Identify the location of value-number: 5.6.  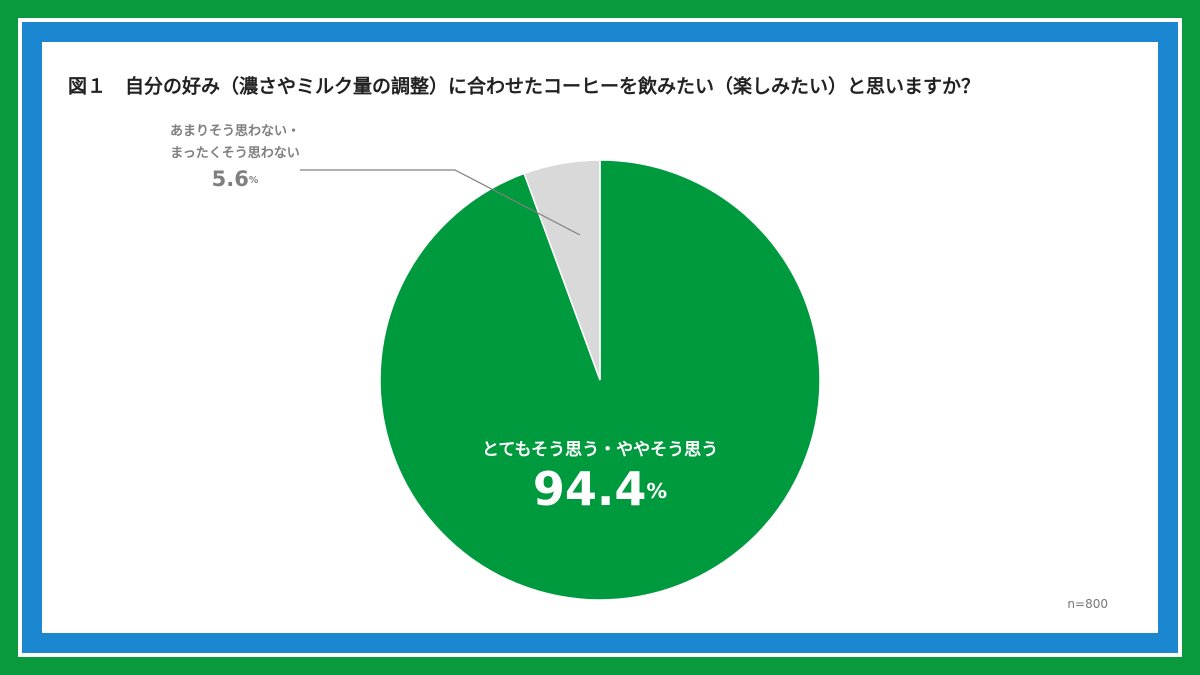
(230, 179).